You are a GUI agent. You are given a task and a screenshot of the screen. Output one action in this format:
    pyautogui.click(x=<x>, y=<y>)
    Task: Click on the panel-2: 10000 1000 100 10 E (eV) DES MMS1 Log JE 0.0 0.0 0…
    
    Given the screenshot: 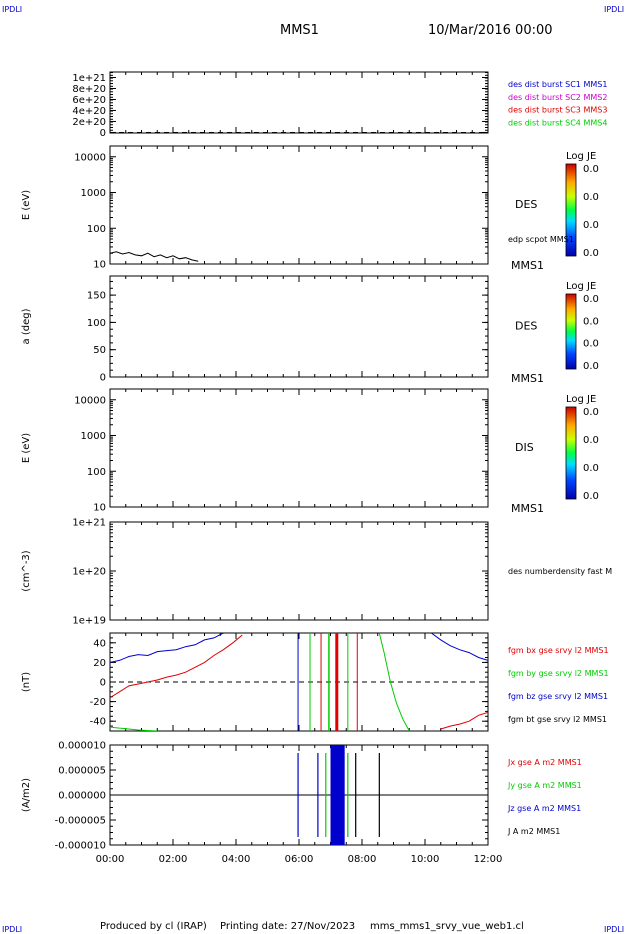 What is the action you would take?
    pyautogui.click(x=310, y=208)
    